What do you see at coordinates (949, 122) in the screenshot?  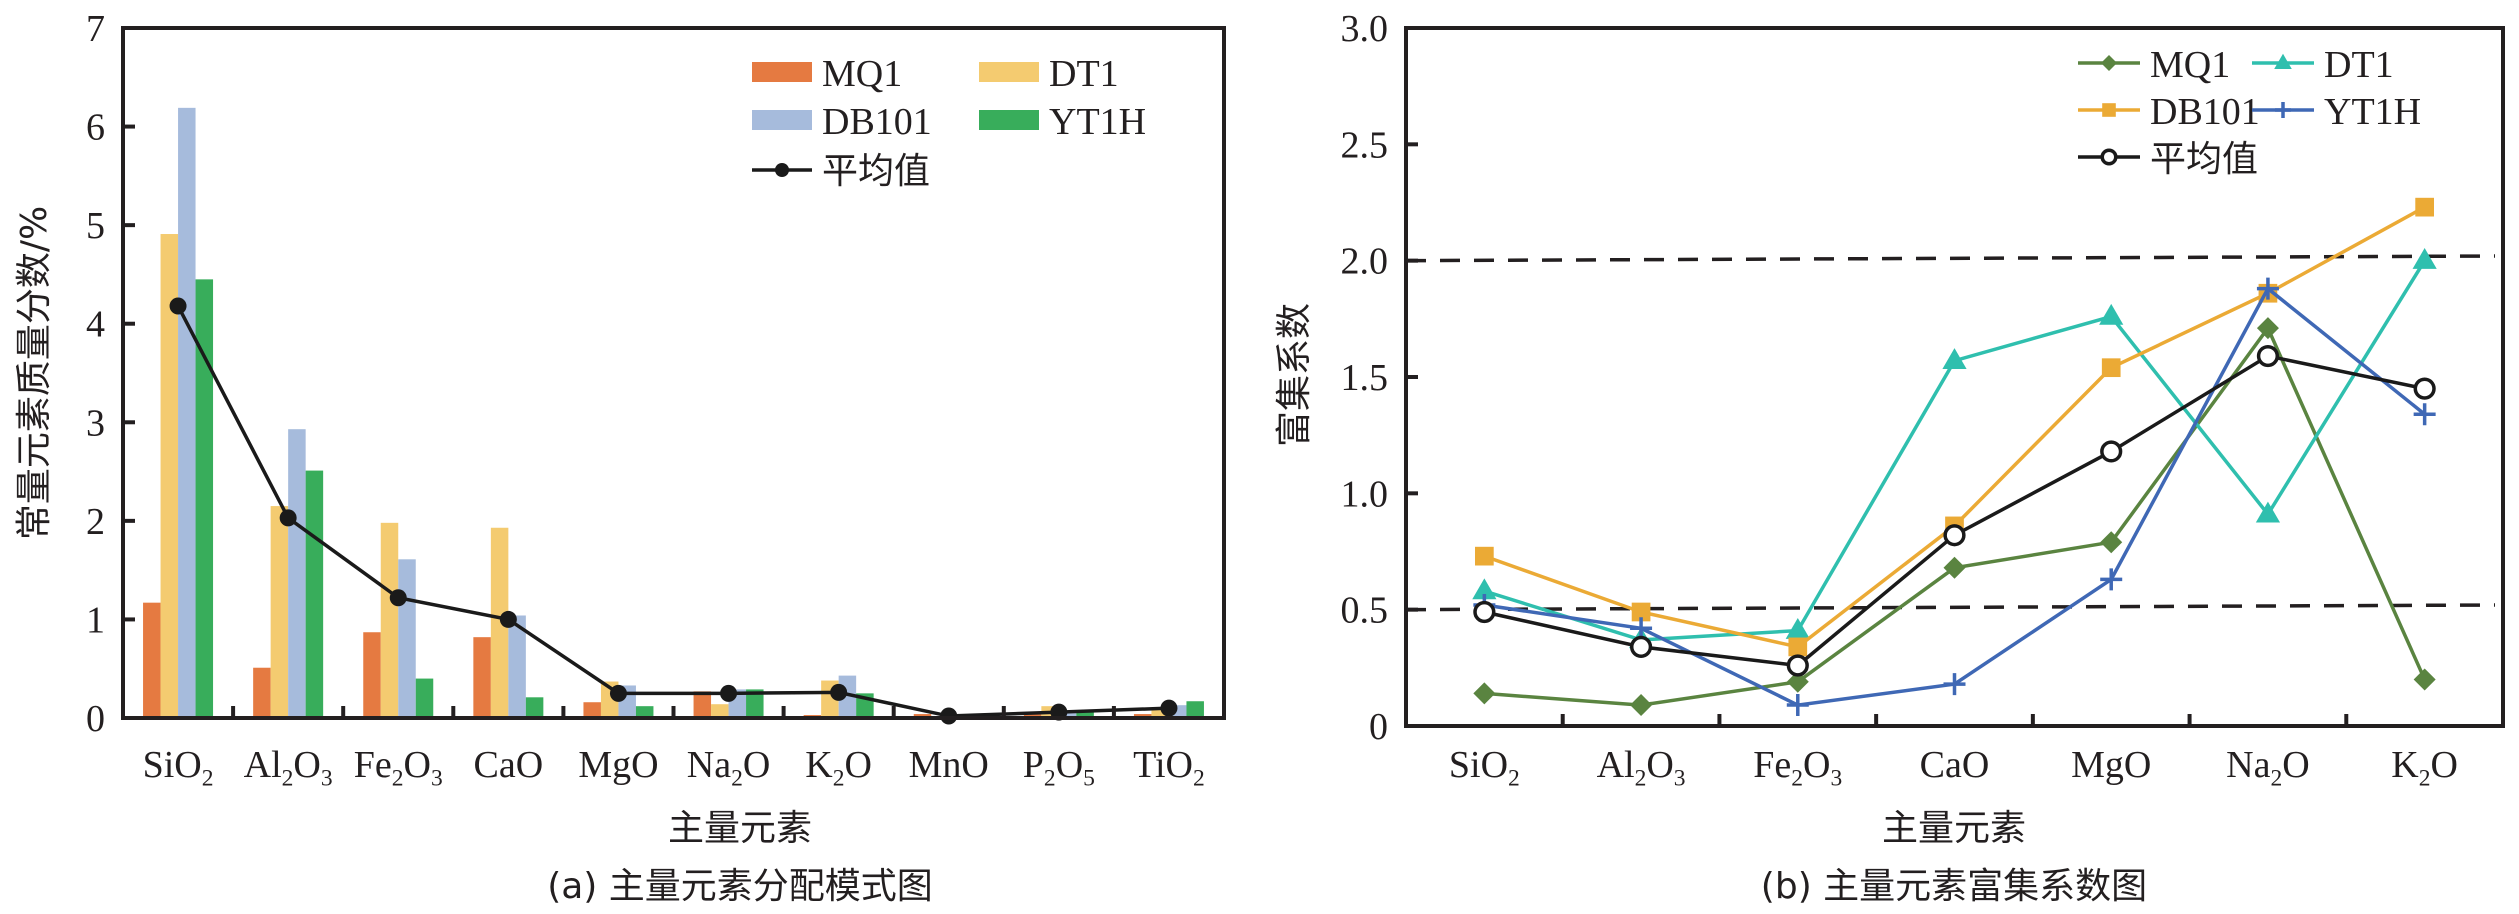 I see `legend: MQ1 DT1 DB101 YT1H 平均值` at bounding box center [949, 122].